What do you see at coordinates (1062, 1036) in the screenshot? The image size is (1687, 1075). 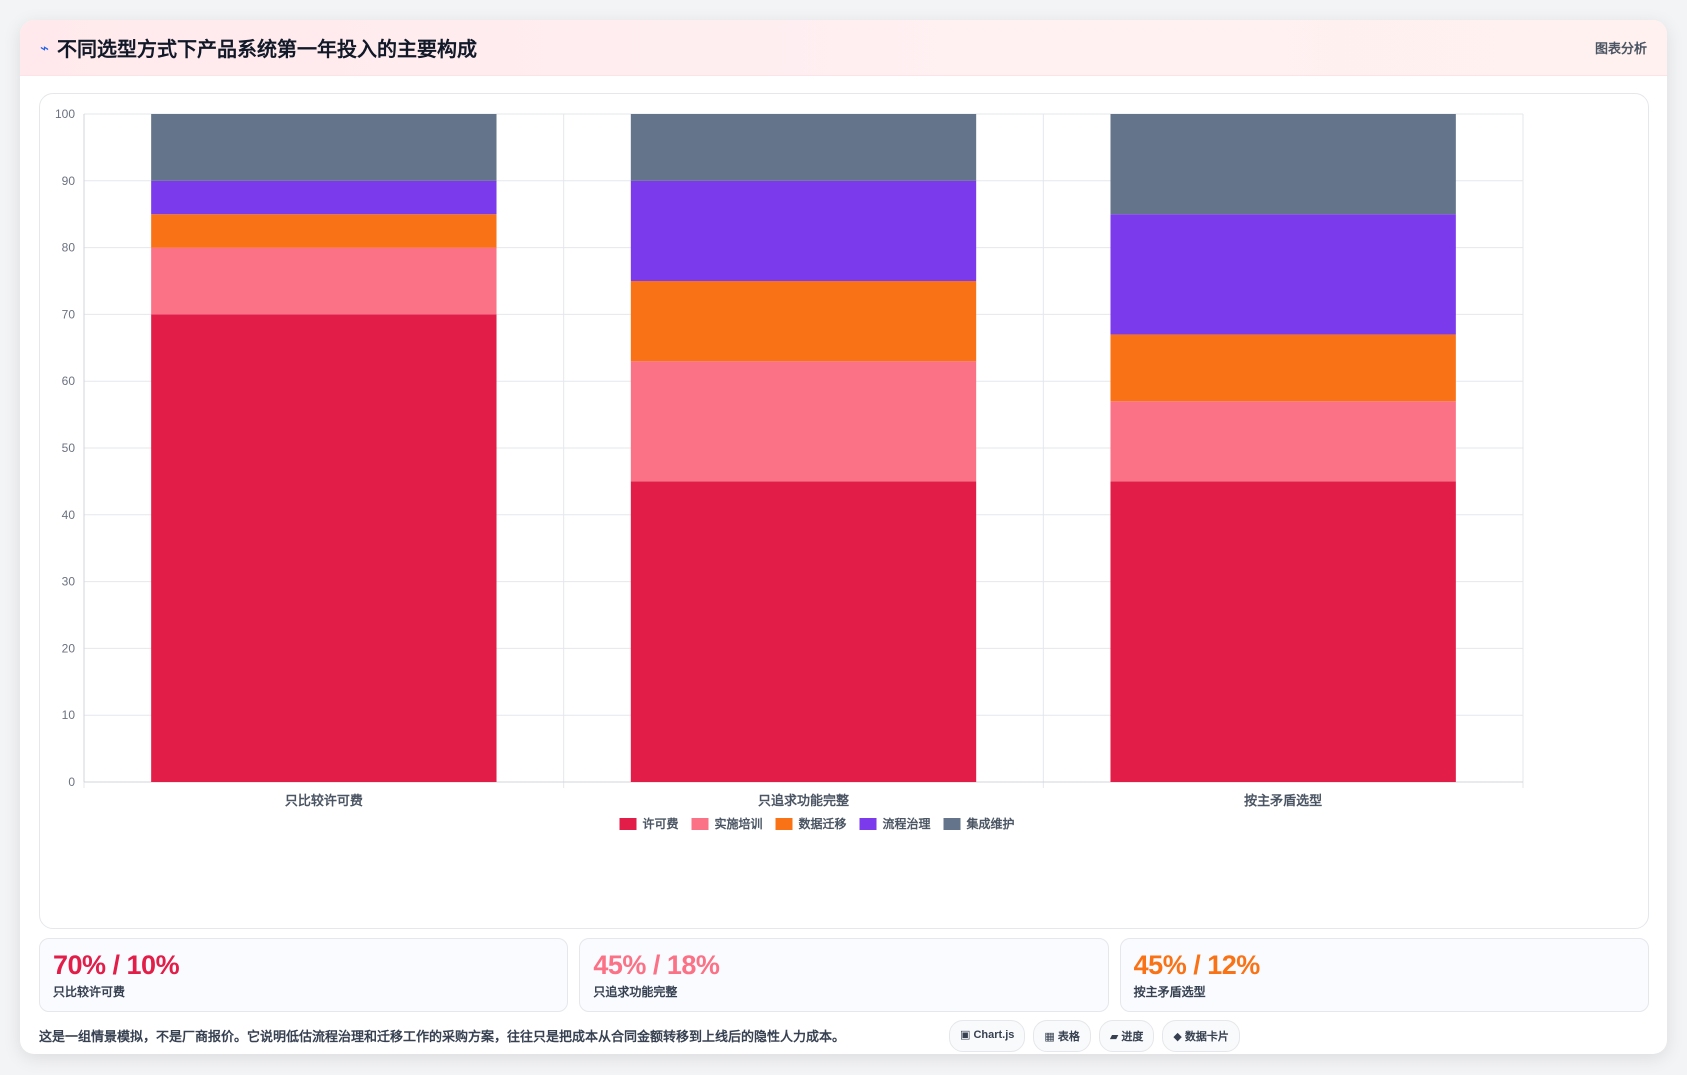 I see `table-pill: ▦ 表格` at bounding box center [1062, 1036].